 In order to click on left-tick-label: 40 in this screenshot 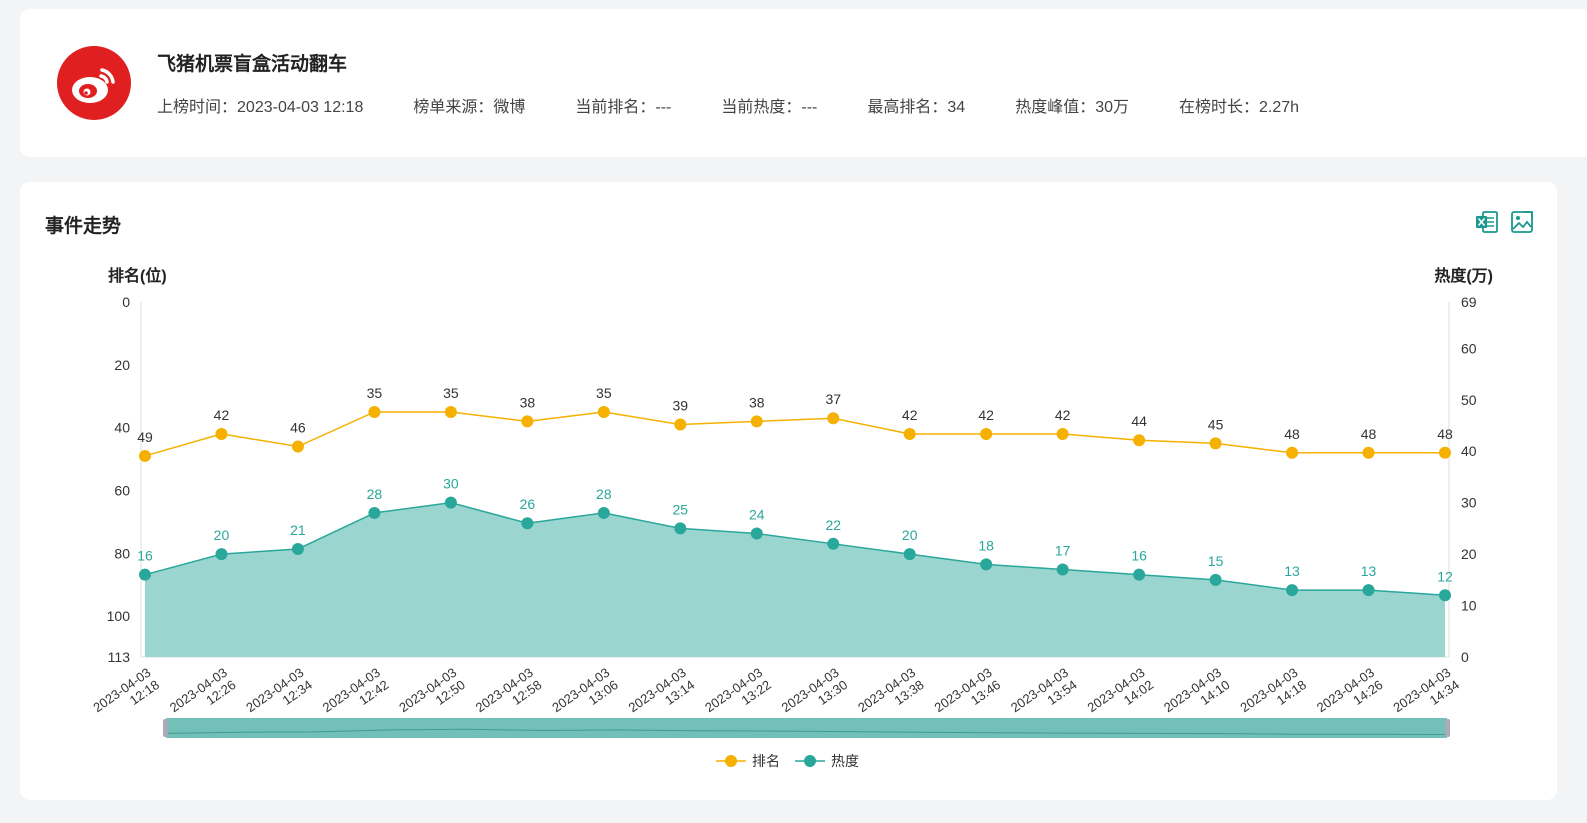, I will do `click(122, 428)`.